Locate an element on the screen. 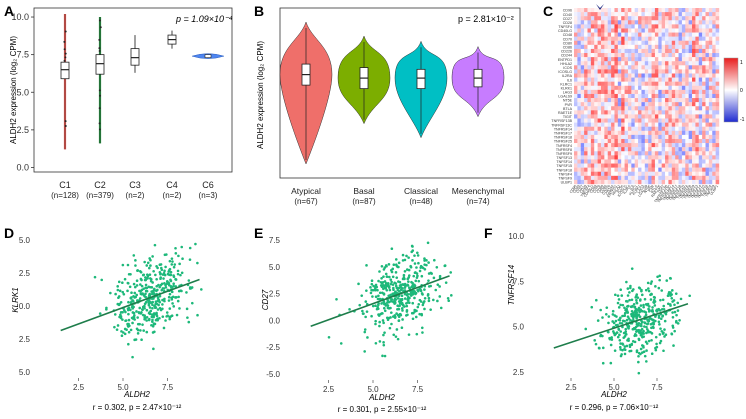 This screenshot has width=746, height=419. panel-letter-c: C is located at coordinates (548, 11).